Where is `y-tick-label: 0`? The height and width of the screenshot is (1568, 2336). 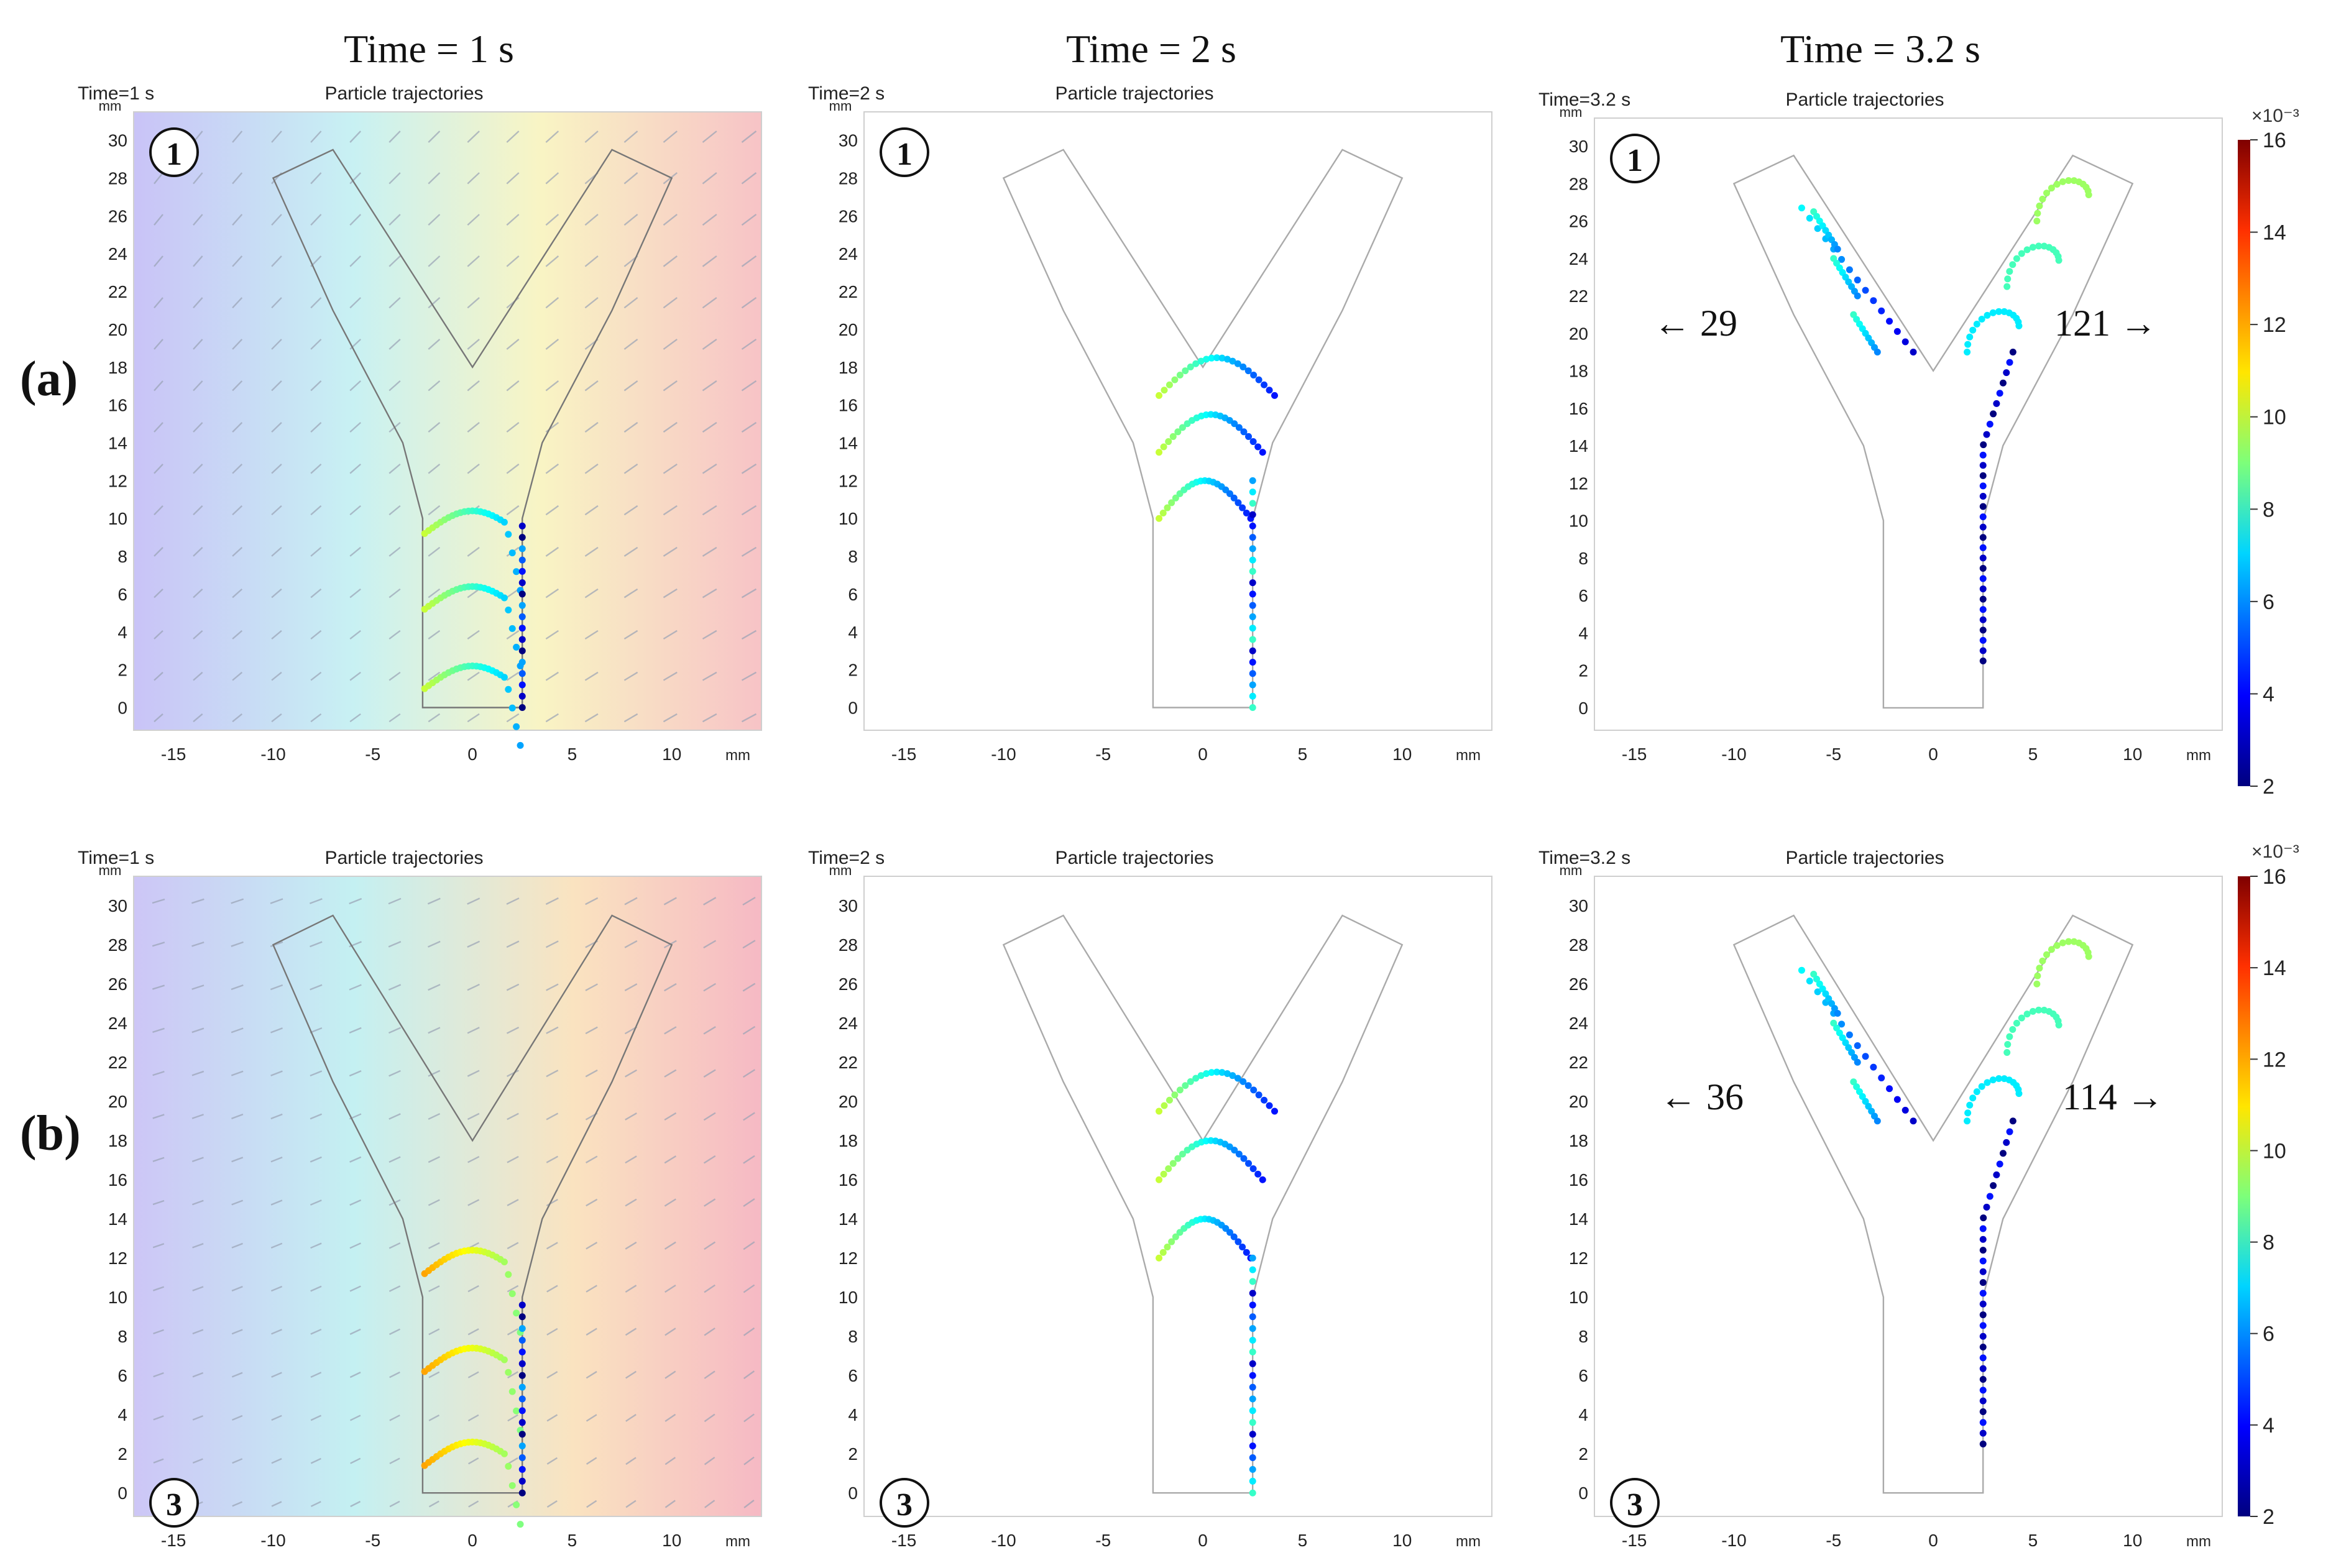 y-tick-label: 0 is located at coordinates (122, 1493).